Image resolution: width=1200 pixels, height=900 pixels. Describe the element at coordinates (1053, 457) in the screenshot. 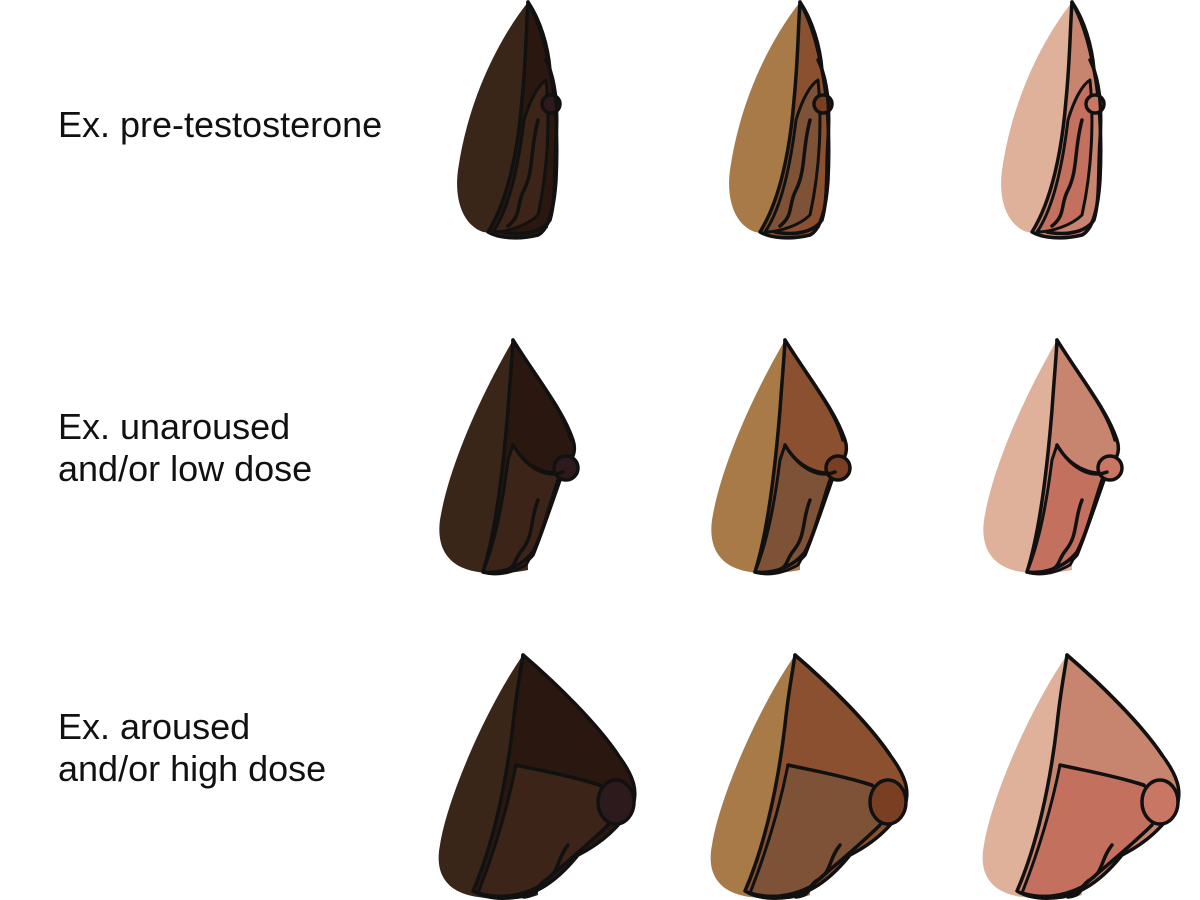

I see `illustration-low-dose-light` at that location.